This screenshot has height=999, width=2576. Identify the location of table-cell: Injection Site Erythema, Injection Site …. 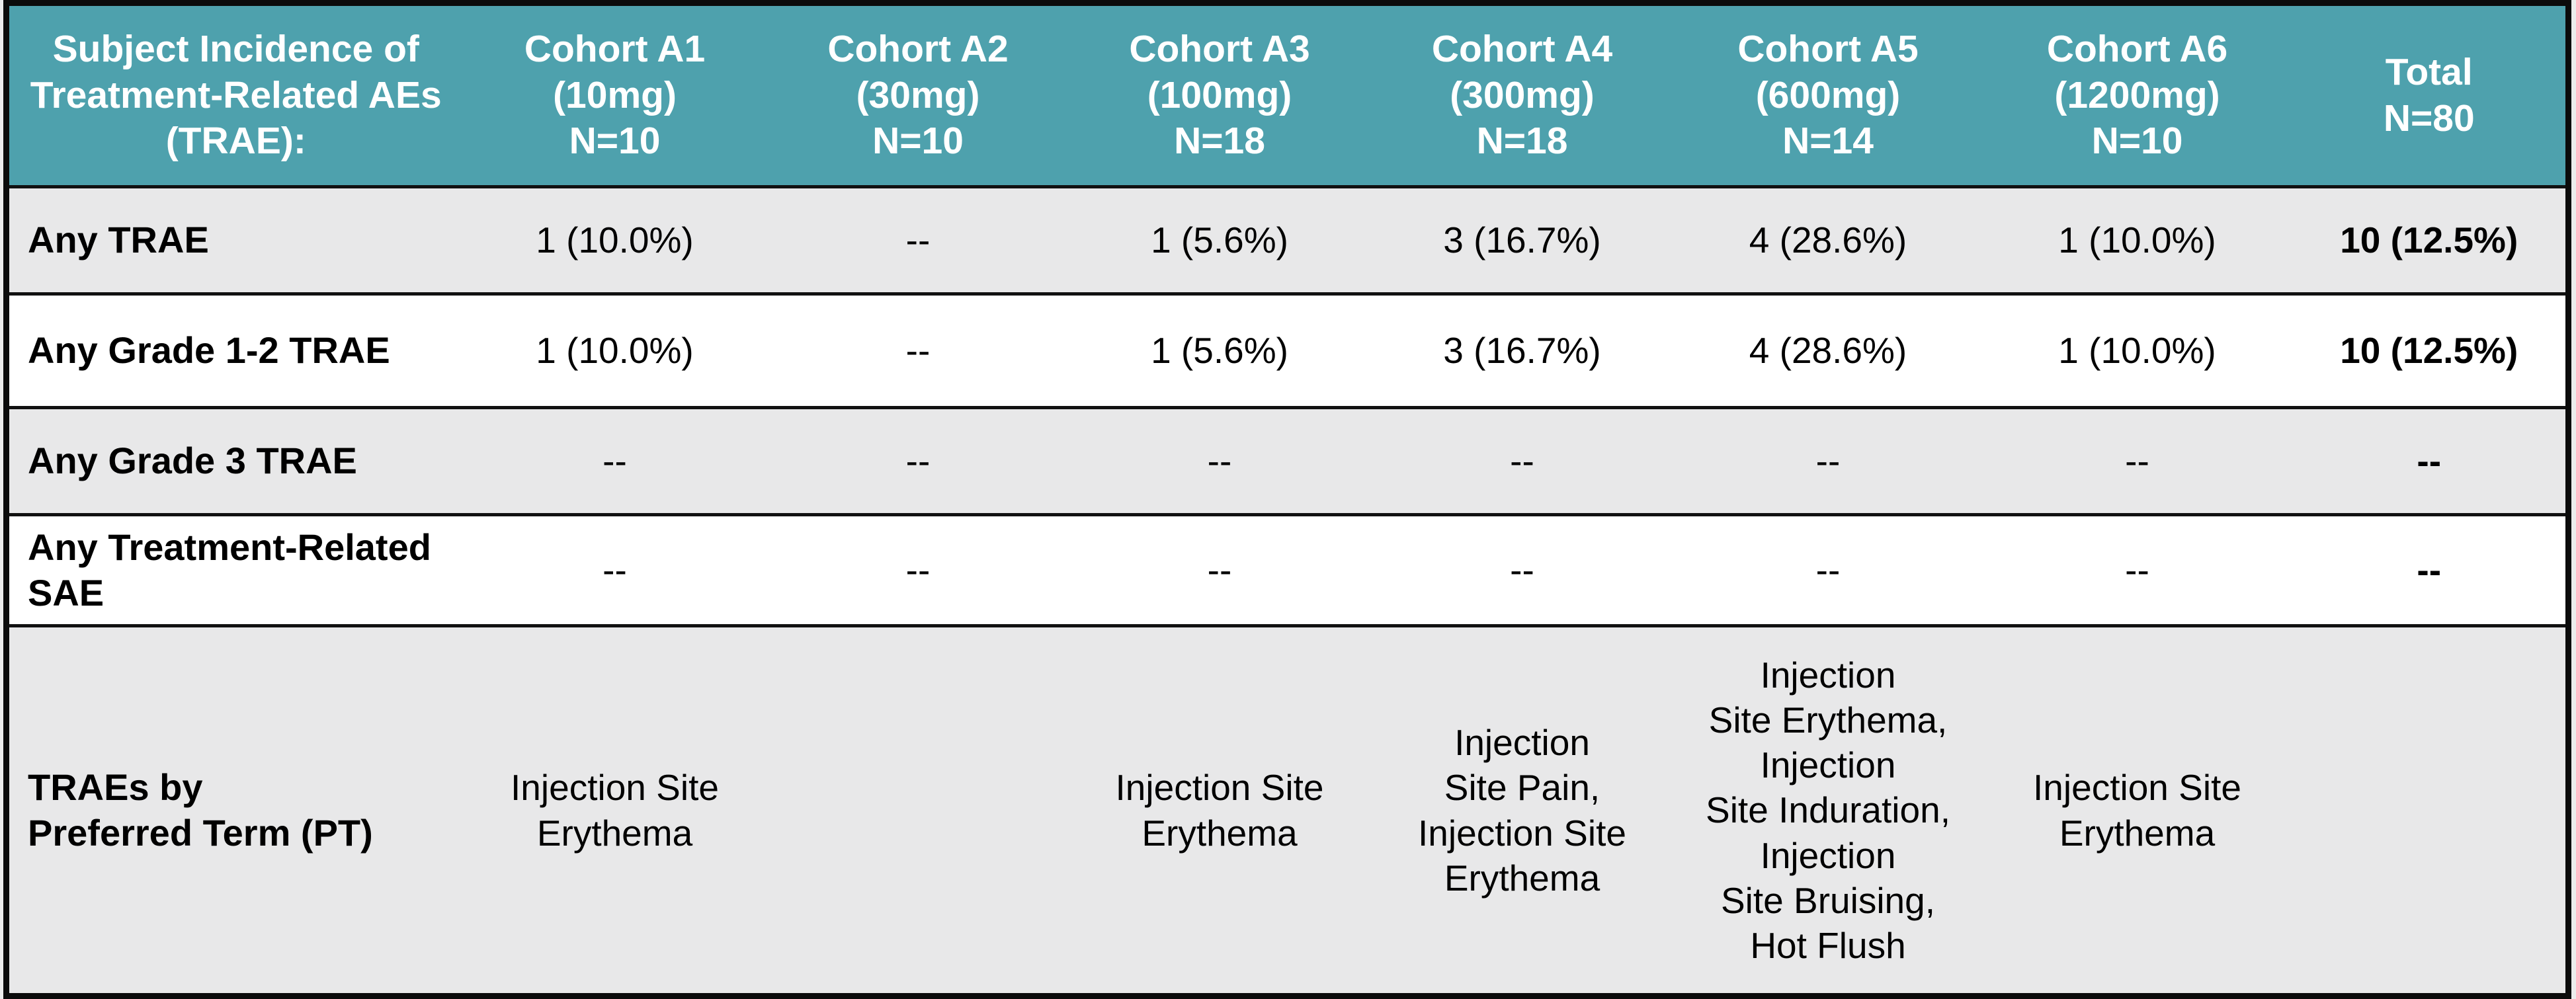
(1828, 810).